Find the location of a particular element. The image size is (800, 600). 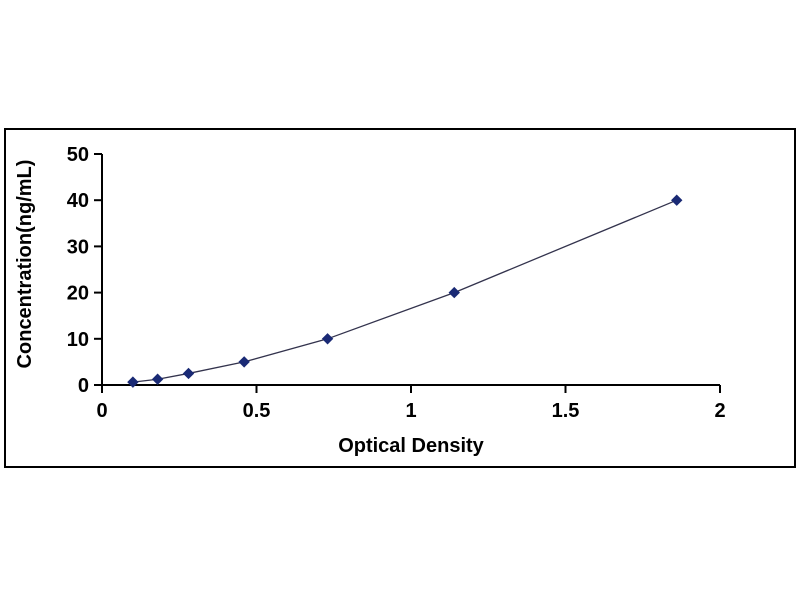

svg-text: 2 is located at coordinates (719, 411).